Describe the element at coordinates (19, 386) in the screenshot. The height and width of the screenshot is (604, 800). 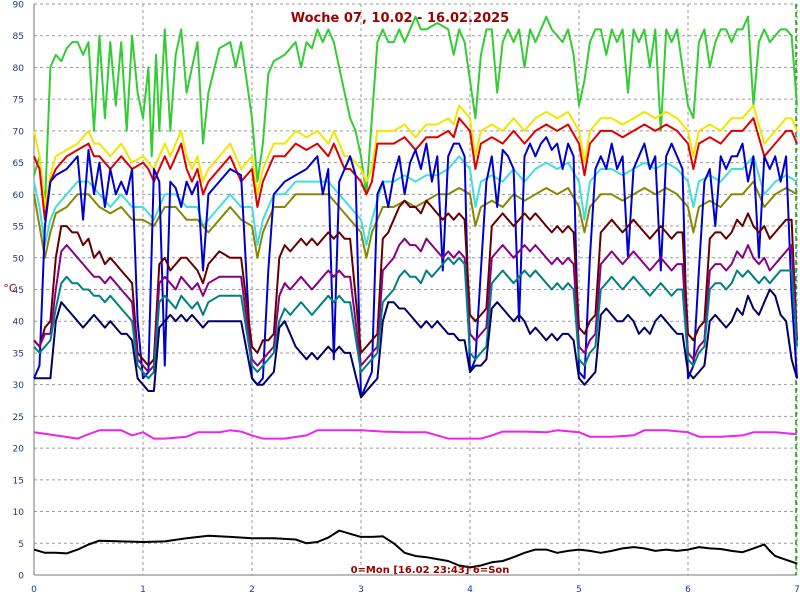
I see `y-tick-label: 30` at that location.